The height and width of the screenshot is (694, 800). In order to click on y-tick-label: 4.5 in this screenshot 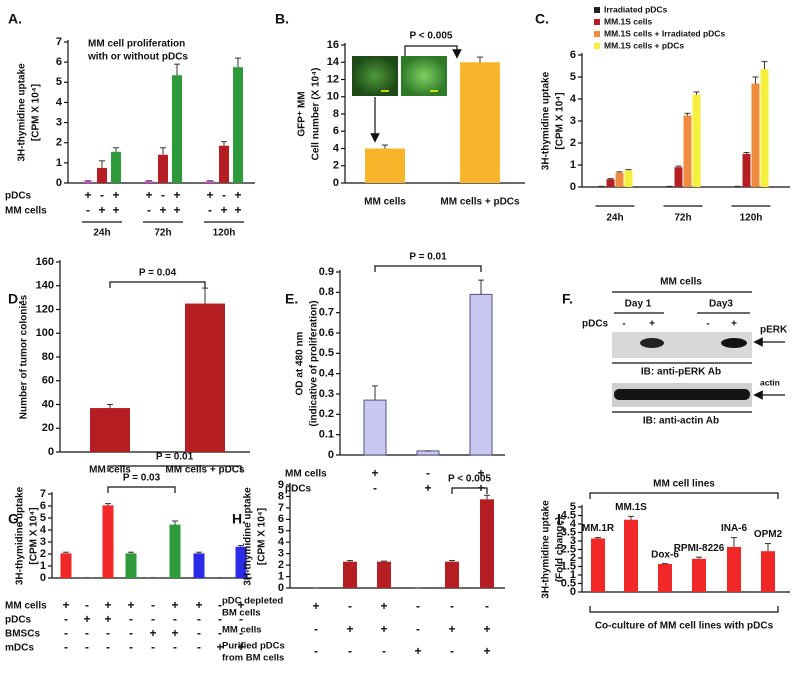, I will do `click(568, 515)`.